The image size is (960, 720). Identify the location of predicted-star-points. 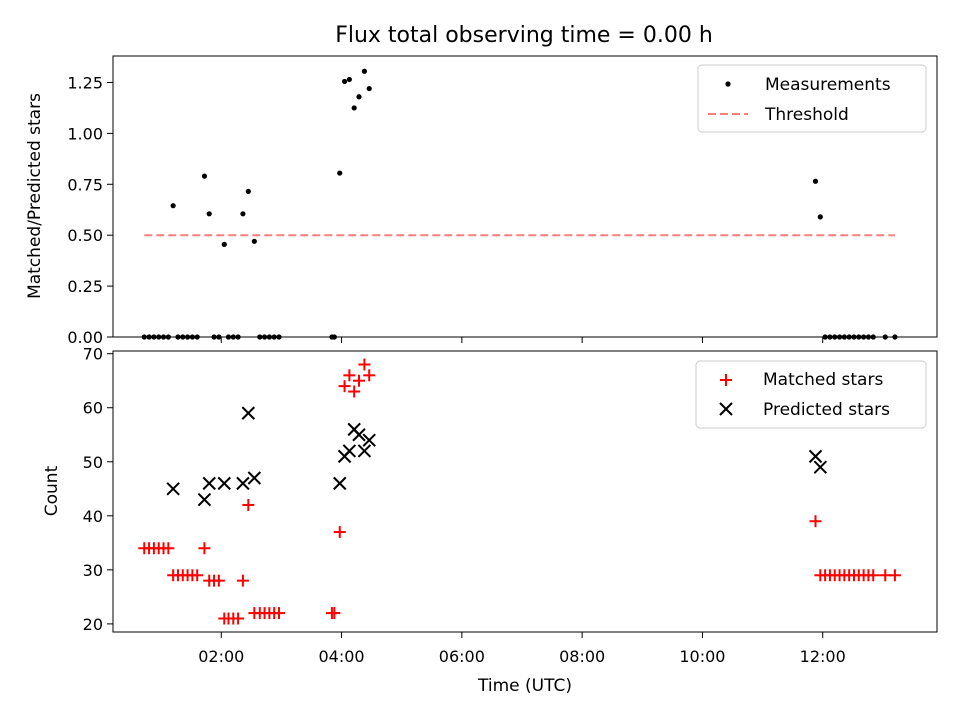
(497, 456).